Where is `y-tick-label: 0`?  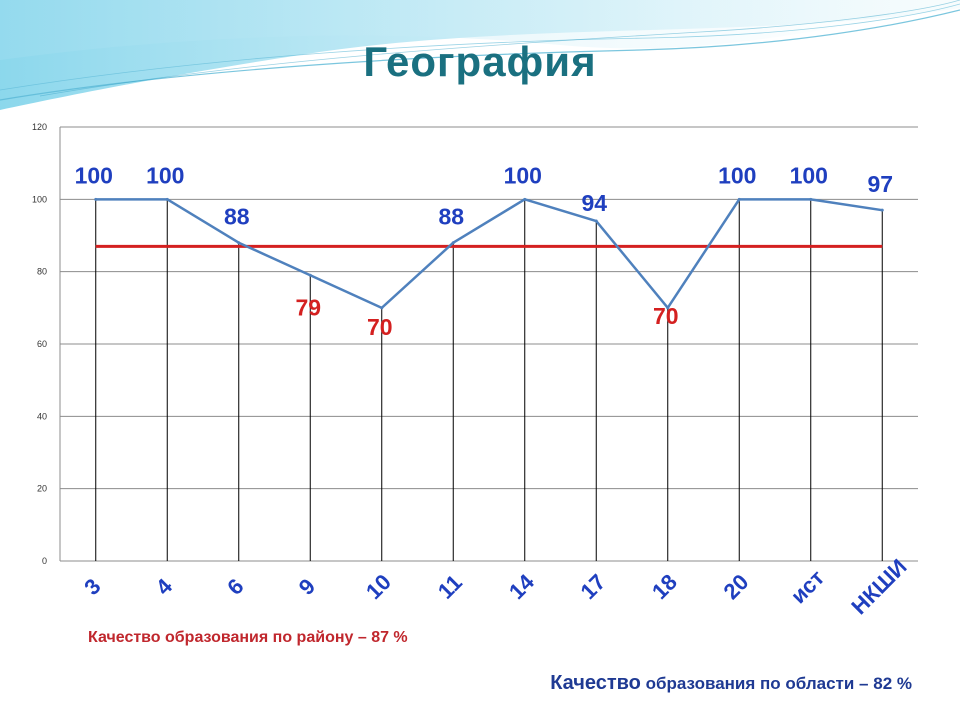
y-tick-label: 0 is located at coordinates (44, 561).